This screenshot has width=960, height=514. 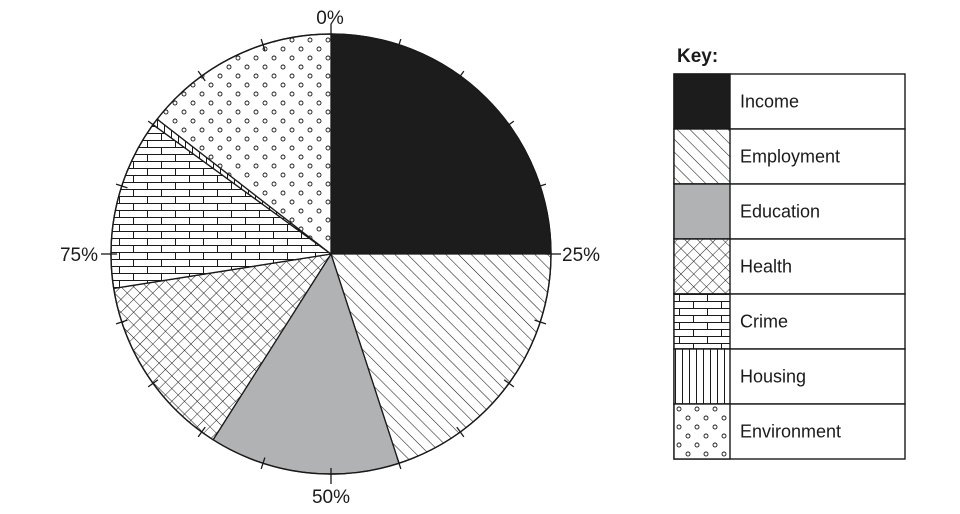 I want to click on legend-item-housing: Housing, so click(x=789, y=376).